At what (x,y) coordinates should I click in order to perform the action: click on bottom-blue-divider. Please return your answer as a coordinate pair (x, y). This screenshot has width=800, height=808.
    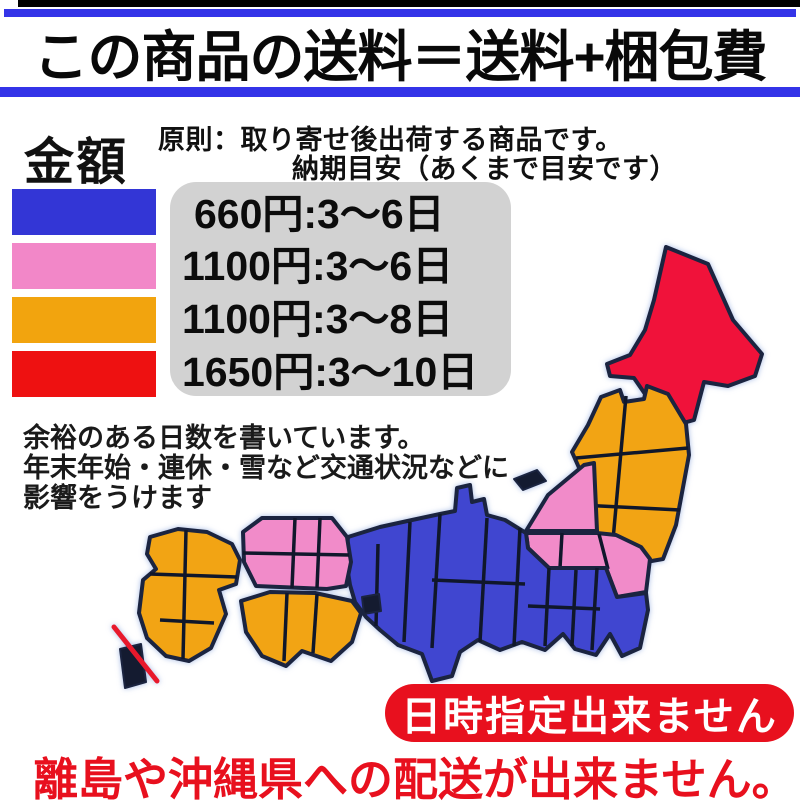
    Looking at the image, I should click on (400, 92).